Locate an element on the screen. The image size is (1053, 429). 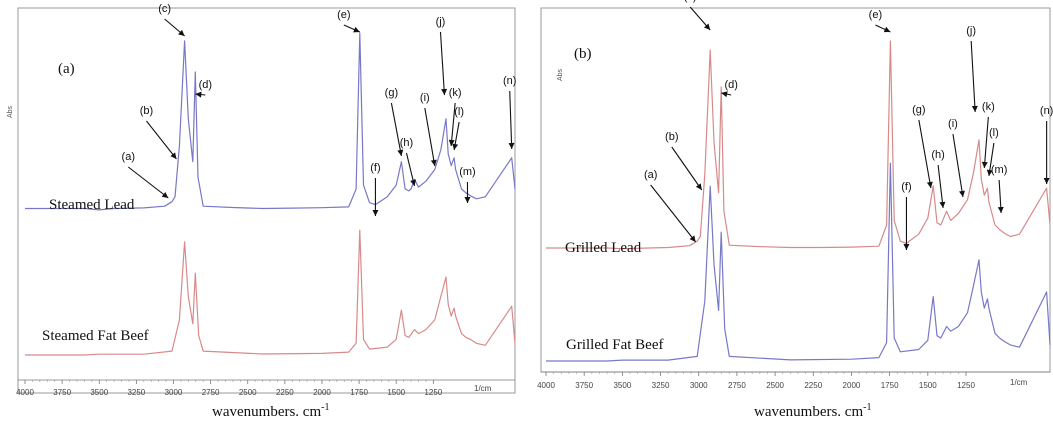
x-unit-tick-b: 1/cm is located at coordinates (1019, 382).